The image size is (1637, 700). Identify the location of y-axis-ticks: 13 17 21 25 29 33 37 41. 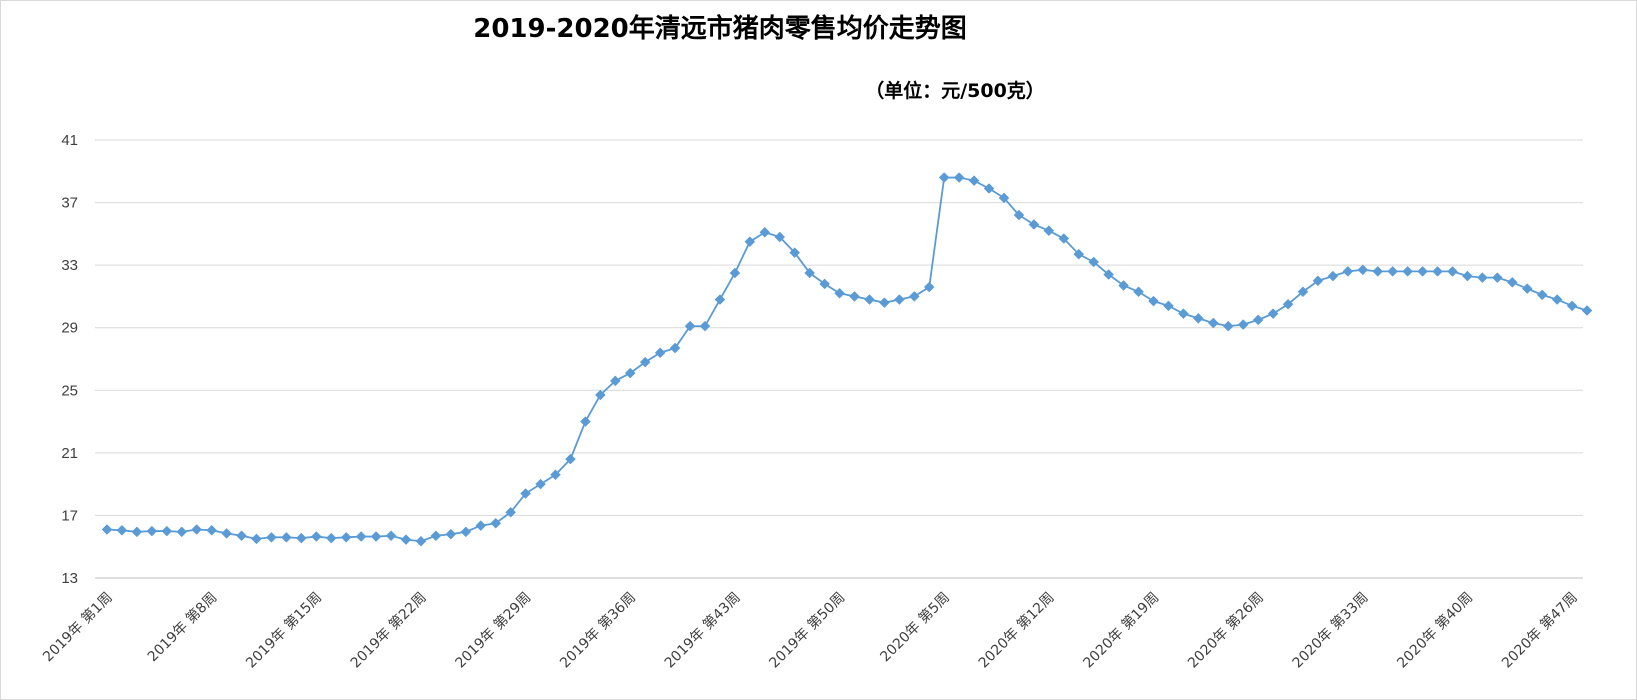
(69, 359).